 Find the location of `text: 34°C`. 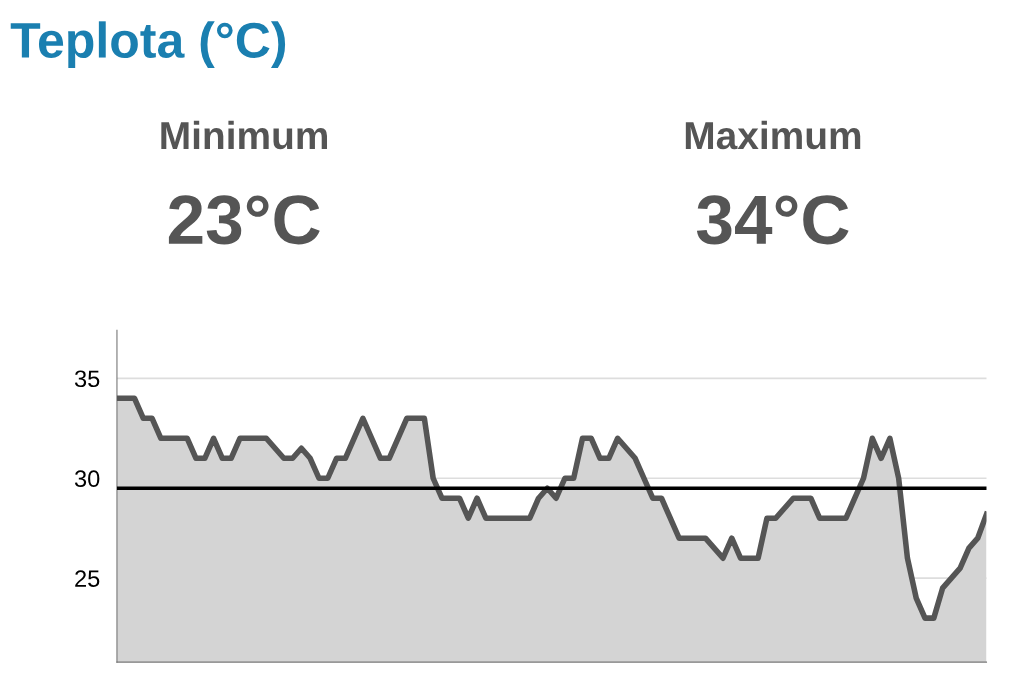

text: 34°C is located at coordinates (772, 220).